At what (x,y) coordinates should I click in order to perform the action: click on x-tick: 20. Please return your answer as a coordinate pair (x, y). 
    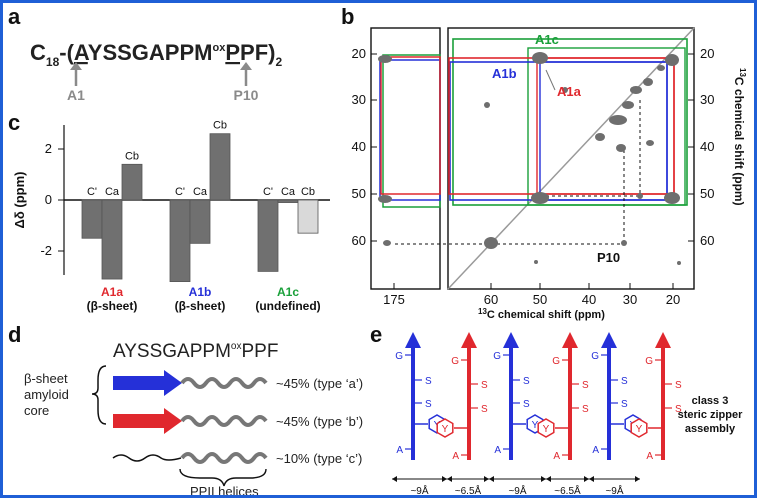
    Looking at the image, I should click on (673, 299).